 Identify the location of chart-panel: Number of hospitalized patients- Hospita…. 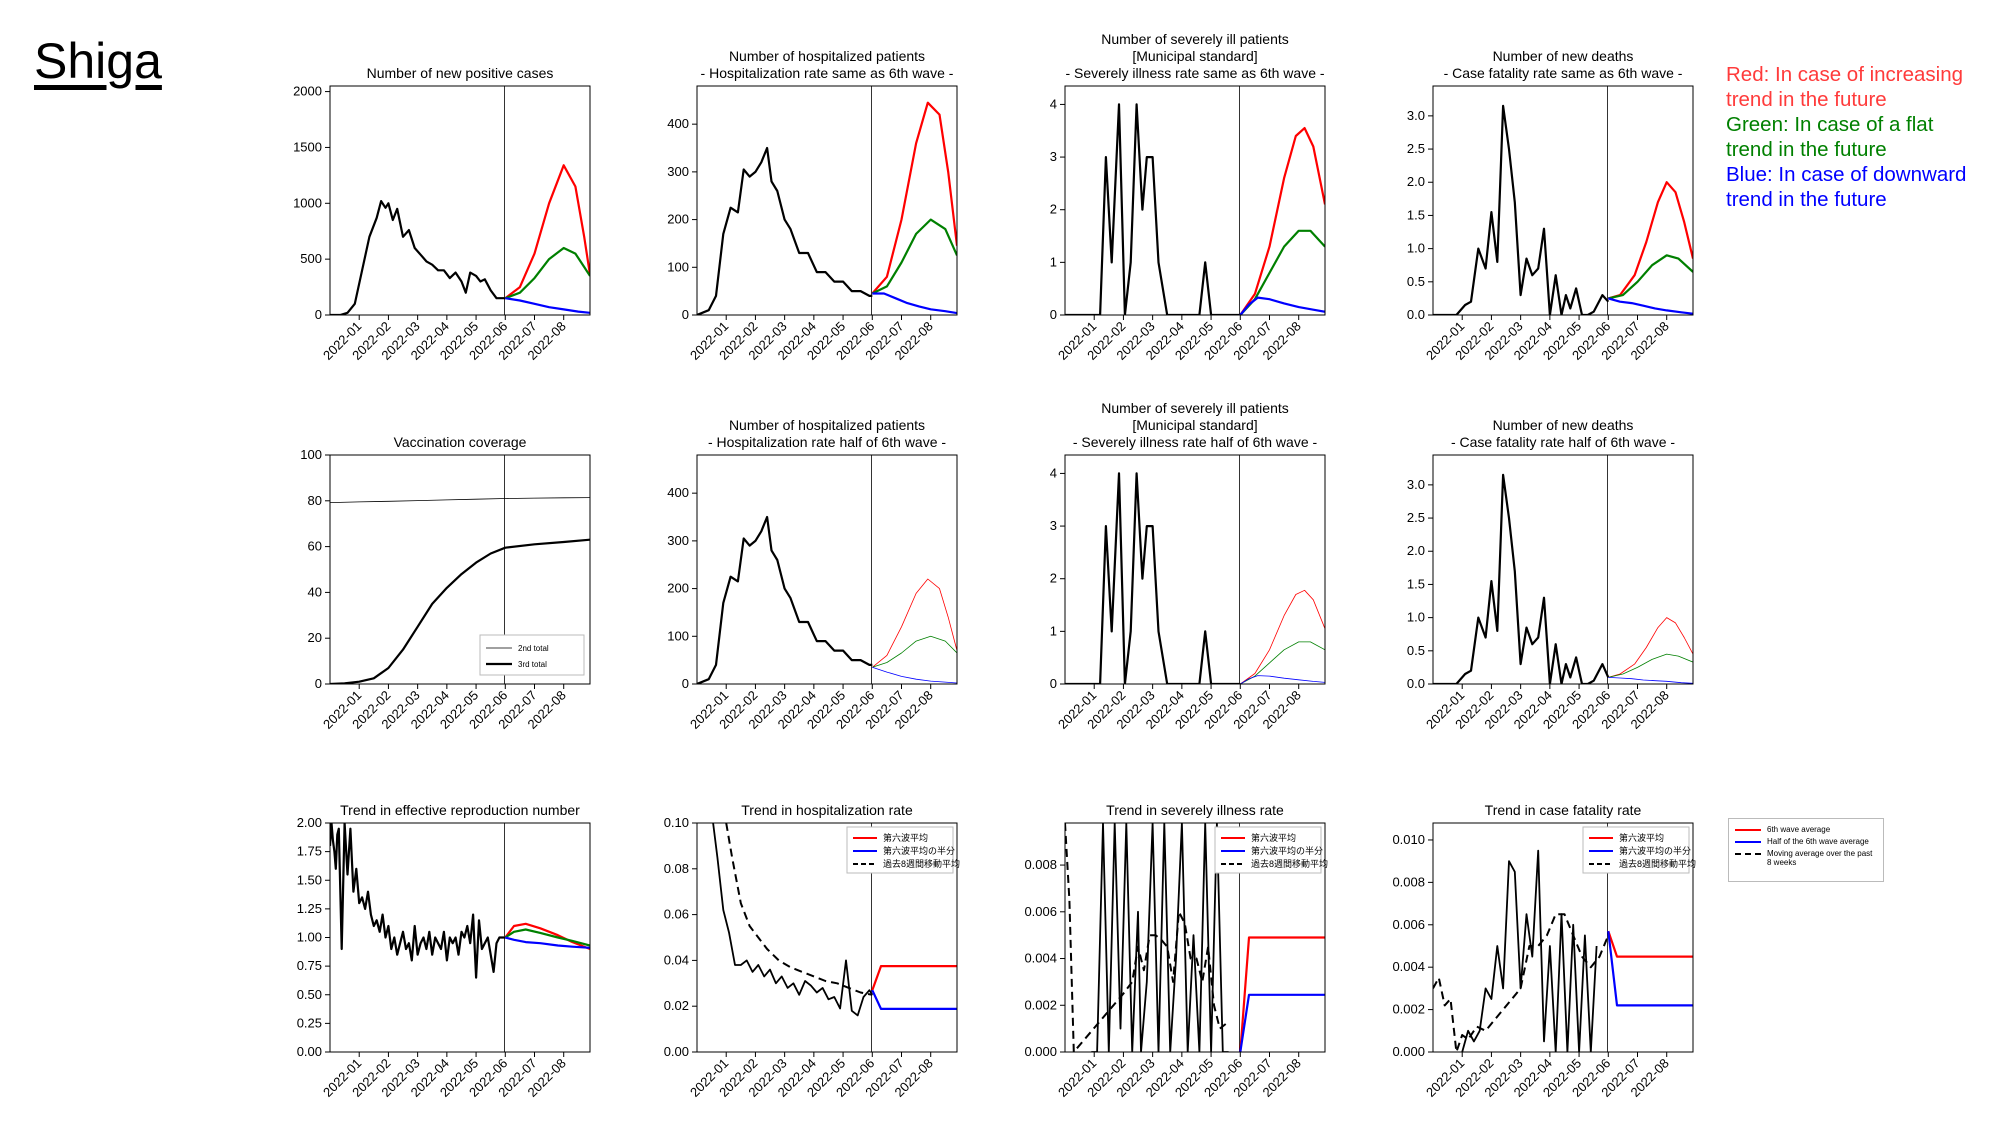
(812, 205).